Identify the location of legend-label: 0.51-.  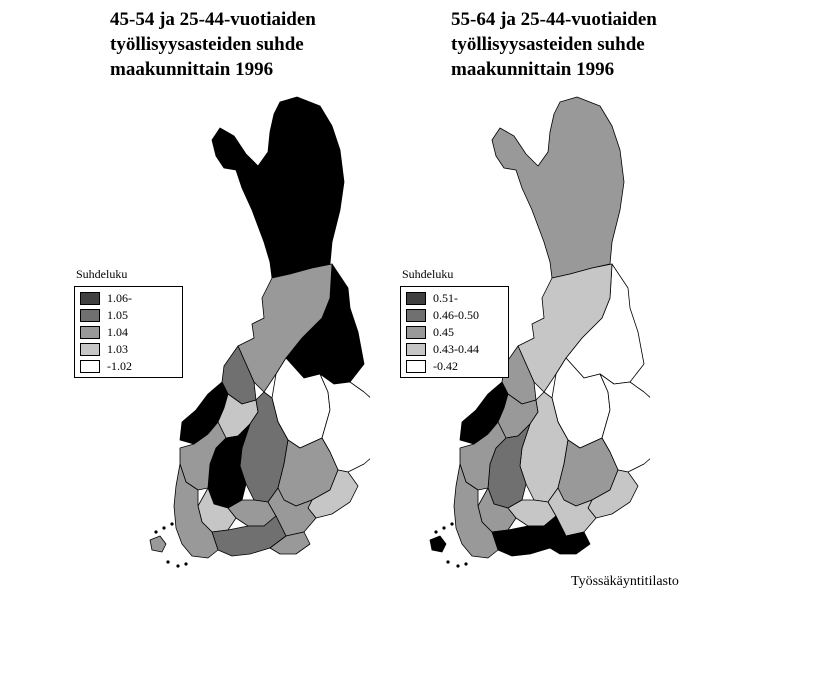
(445, 298).